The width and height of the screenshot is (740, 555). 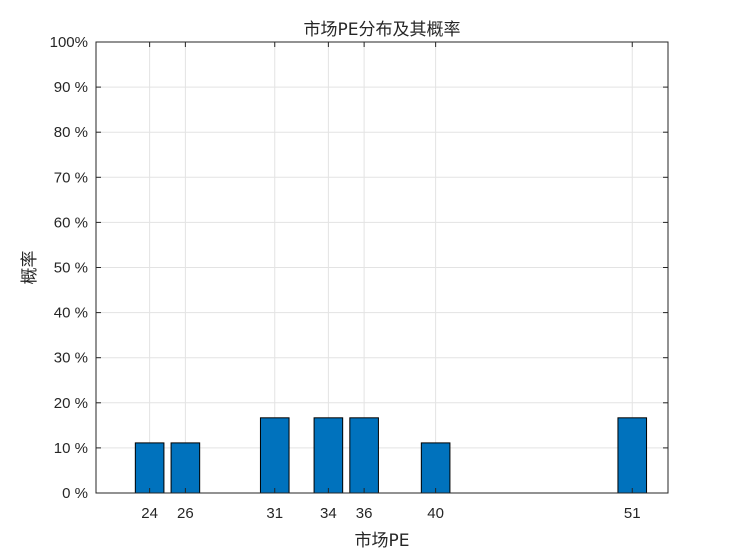 What do you see at coordinates (149, 513) in the screenshot?
I see `x-tick-label: 24` at bounding box center [149, 513].